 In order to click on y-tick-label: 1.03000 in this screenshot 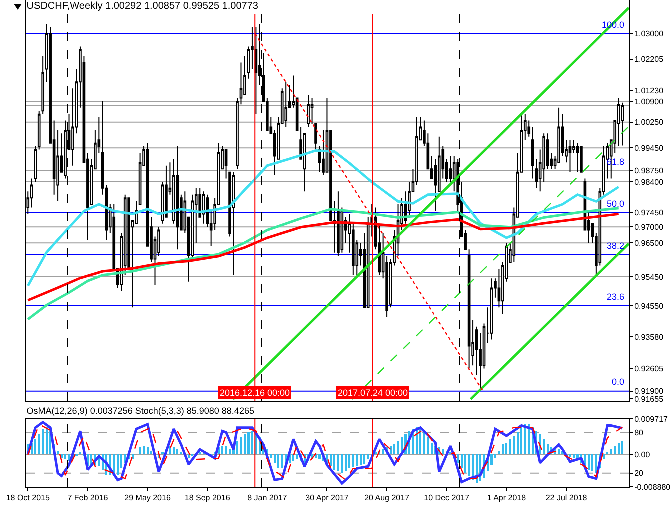, I will do `click(649, 34)`.